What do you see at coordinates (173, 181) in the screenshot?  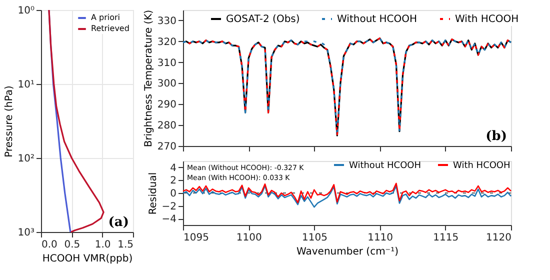 I see `y-tick-label: 2` at bounding box center [173, 181].